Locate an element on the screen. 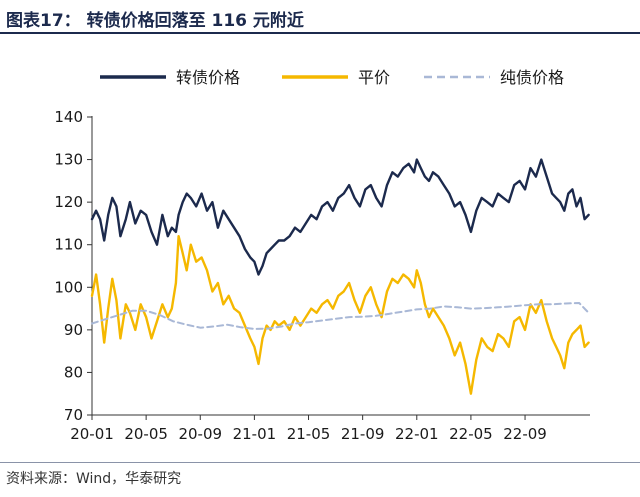 The width and height of the screenshot is (640, 497). x-tick-label: 20-05 is located at coordinates (146, 434).